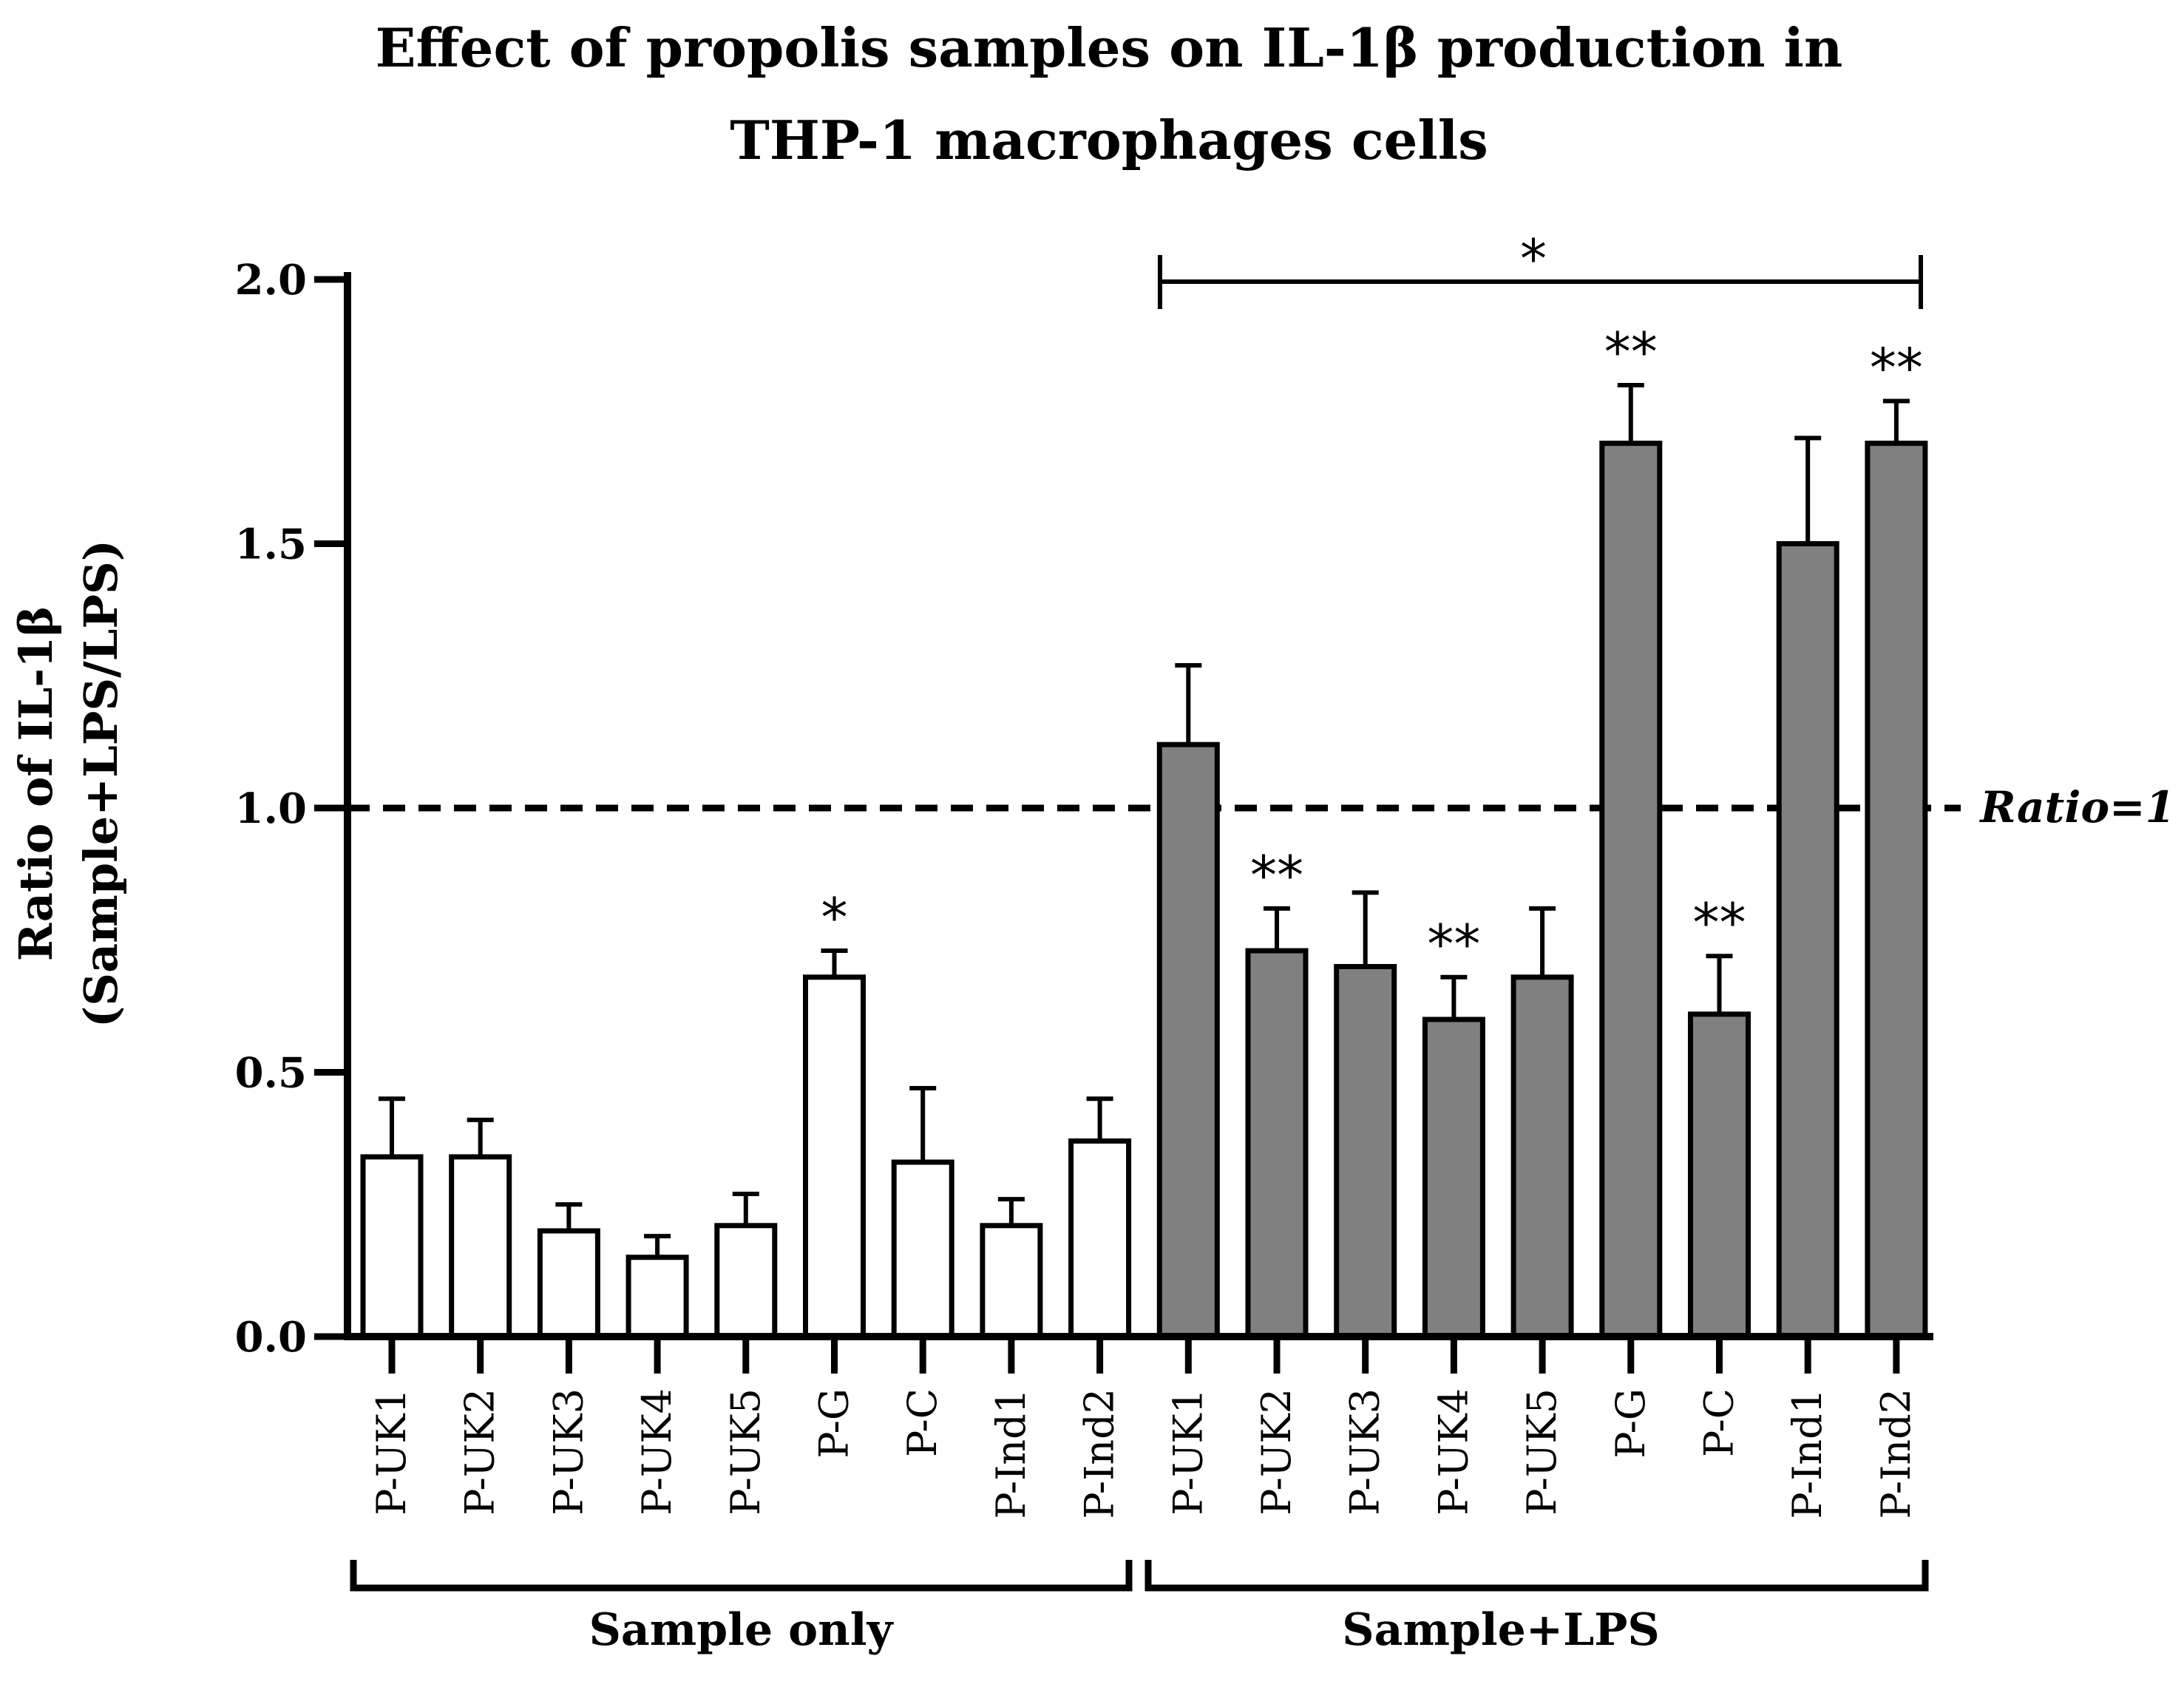  I want to click on group-label-sample-only: Sample only, so click(742, 1630).